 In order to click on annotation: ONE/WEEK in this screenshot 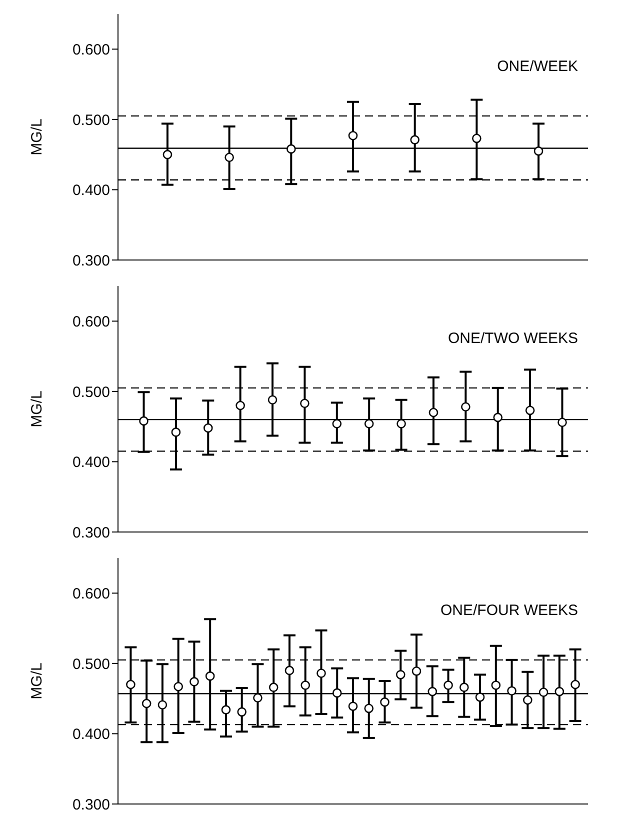, I will do `click(537, 66)`.